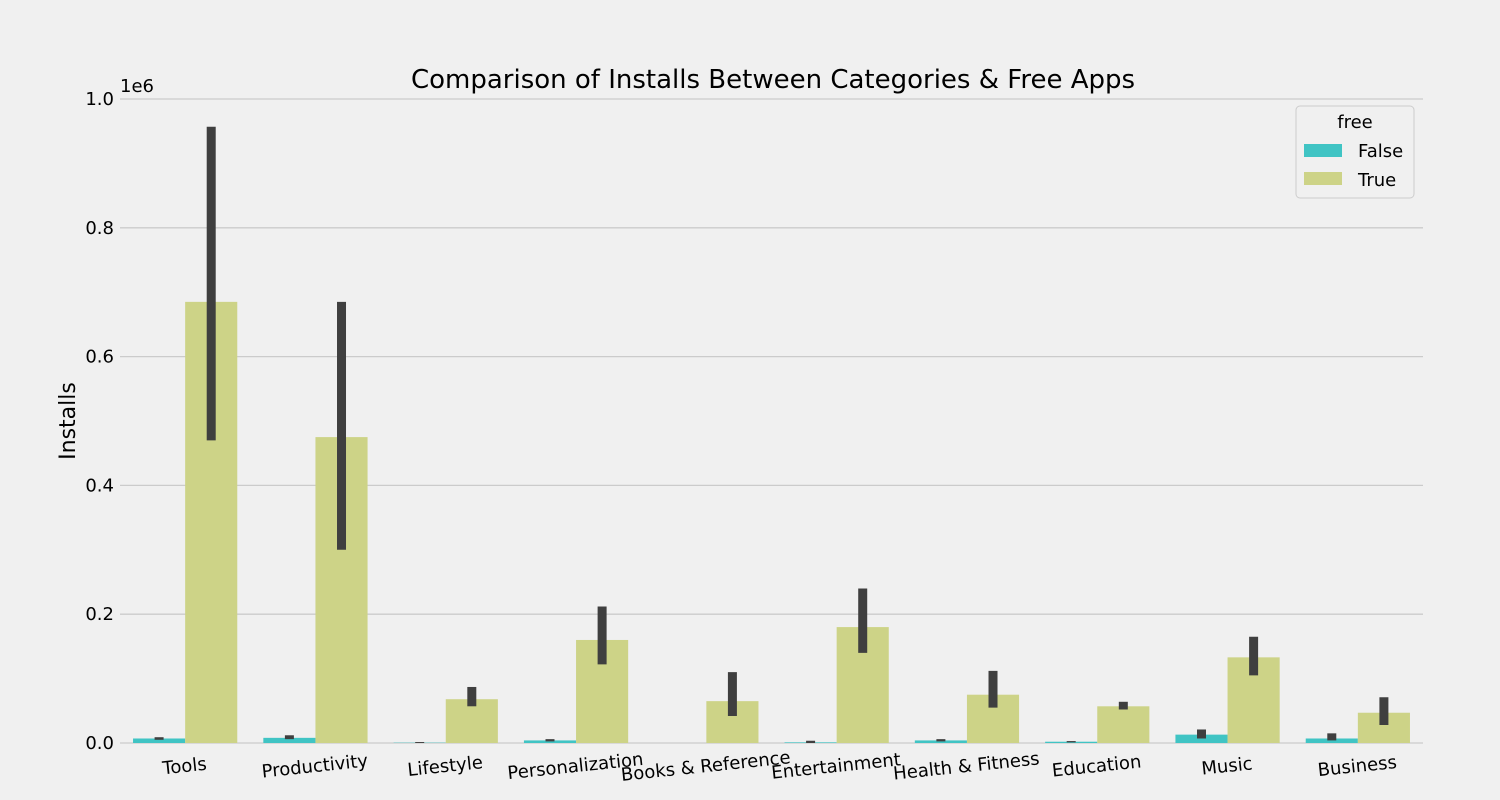 The height and width of the screenshot is (800, 1500). Describe the element at coordinates (1226, 766) in the screenshot. I see `x-tick-label: Music` at that location.